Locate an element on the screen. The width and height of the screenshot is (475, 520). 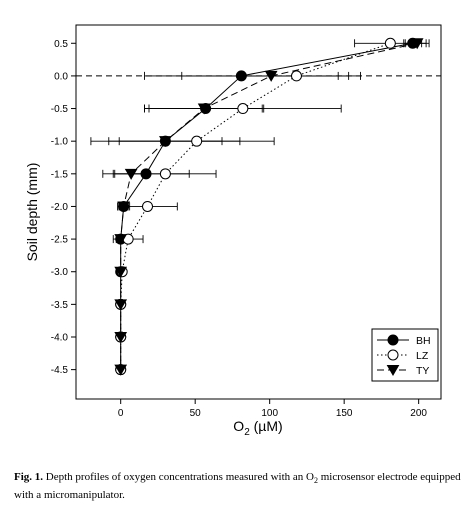
y-tick-label-4: -1.5 is located at coordinates (60, 174).